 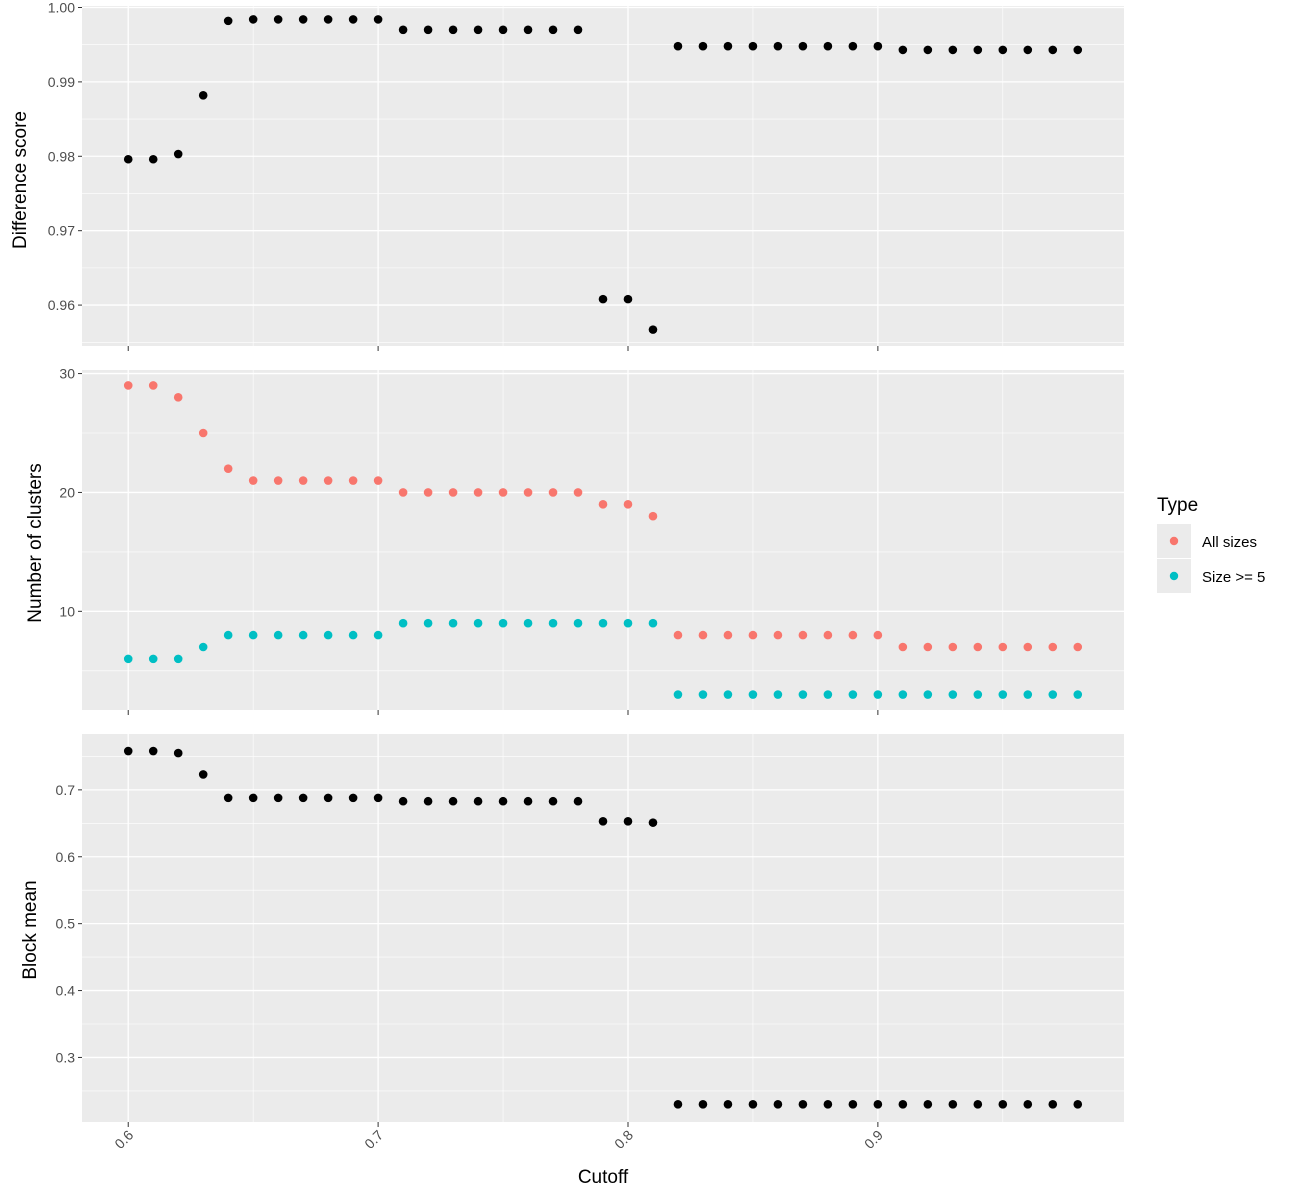 What do you see at coordinates (1177, 505) in the screenshot?
I see `legend-title: Type` at bounding box center [1177, 505].